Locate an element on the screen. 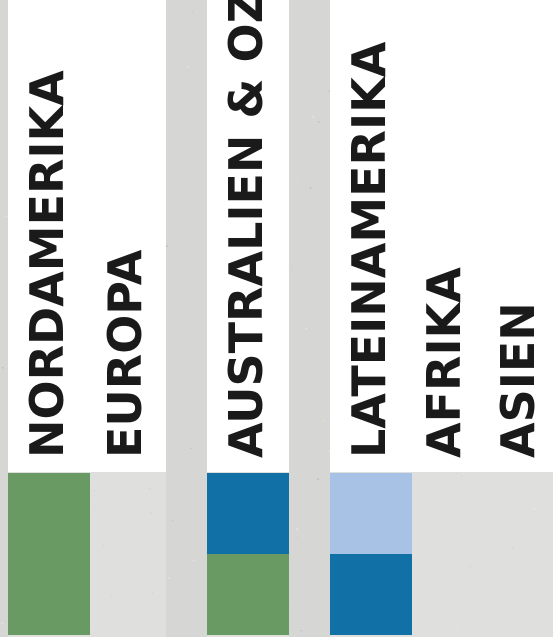 The image size is (553, 637). label-panel is located at coordinates (248, 236).